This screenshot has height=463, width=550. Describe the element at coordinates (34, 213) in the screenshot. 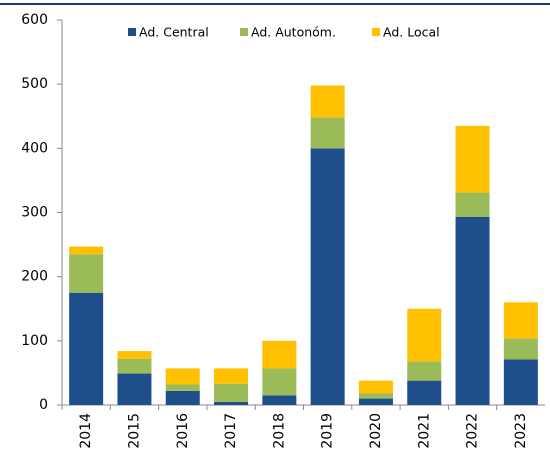

I see `y-tick-label: 300` at that location.